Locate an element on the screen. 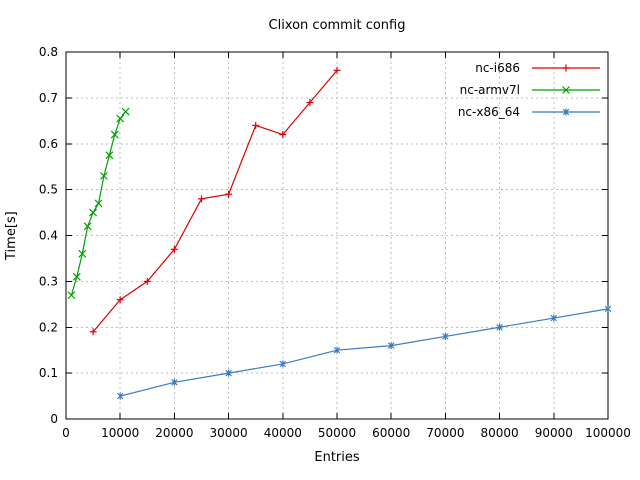 Image resolution: width=640 pixels, height=480 pixels. x-tick-label: 30000 is located at coordinates (229, 433).